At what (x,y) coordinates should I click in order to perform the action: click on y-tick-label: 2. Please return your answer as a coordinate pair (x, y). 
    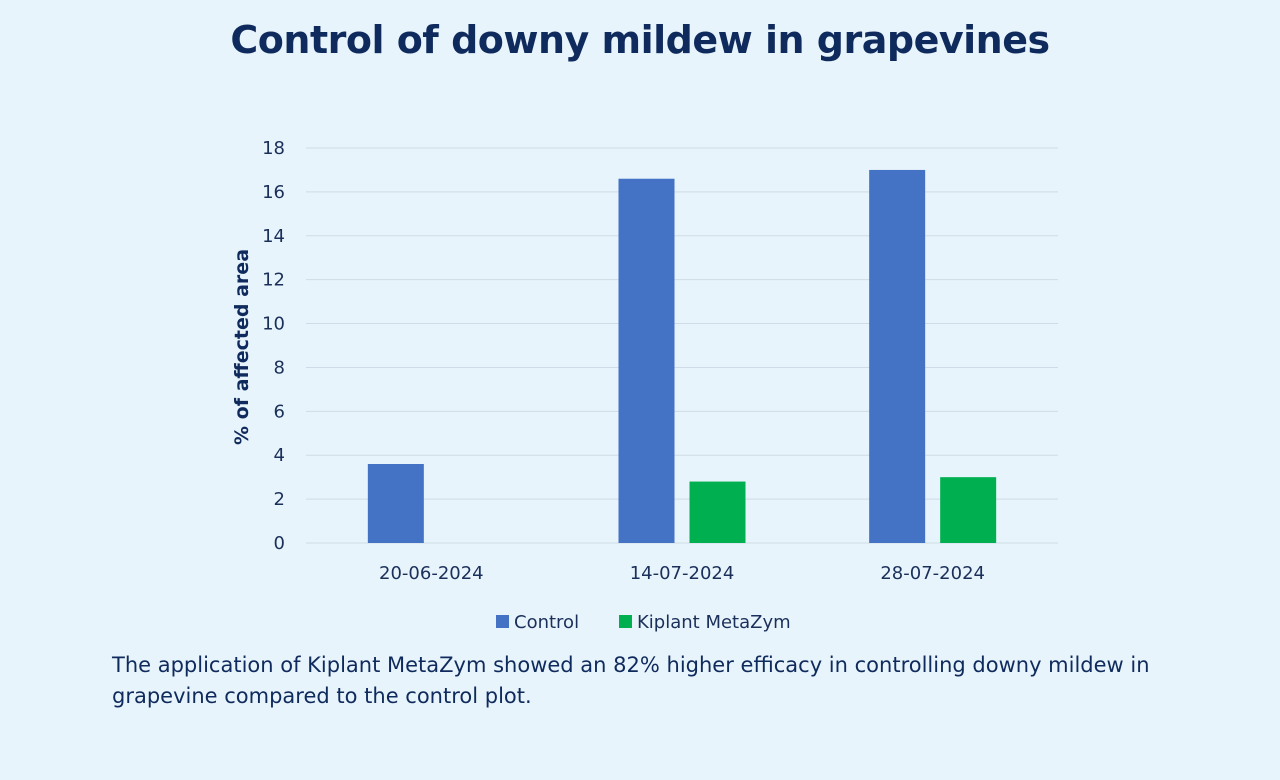
    Looking at the image, I should click on (279, 499).